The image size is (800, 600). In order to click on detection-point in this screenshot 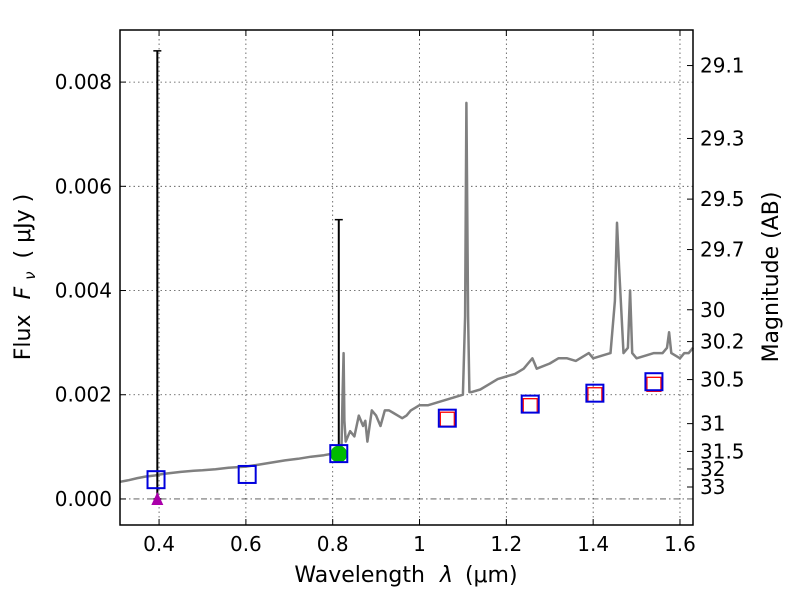, I will do `click(339, 454)`.